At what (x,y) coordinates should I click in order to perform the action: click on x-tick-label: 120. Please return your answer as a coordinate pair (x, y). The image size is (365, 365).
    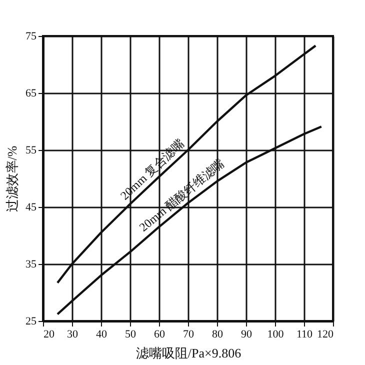
    Looking at the image, I should click on (325, 334).